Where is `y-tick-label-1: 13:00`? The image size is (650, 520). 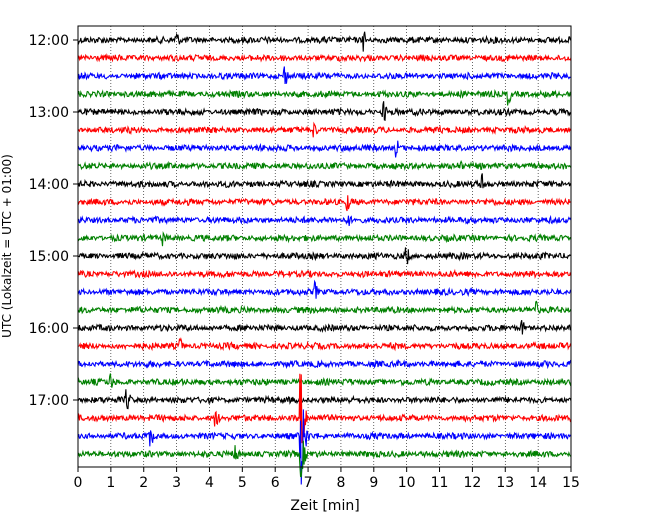 y-tick-label-1: 13:00 is located at coordinates (49, 113).